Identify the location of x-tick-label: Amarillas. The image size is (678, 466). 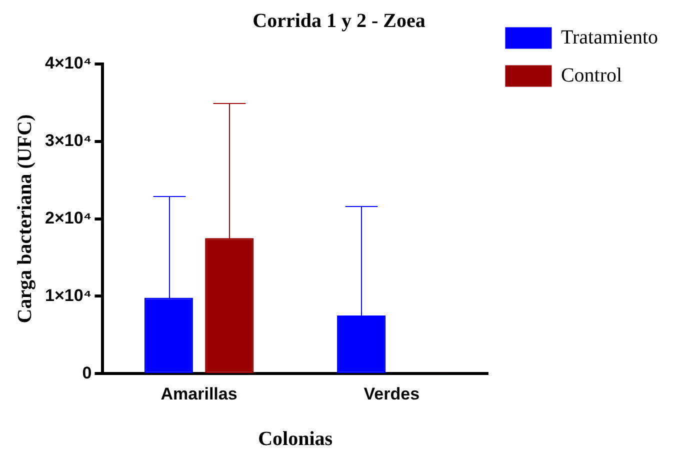
(199, 394).